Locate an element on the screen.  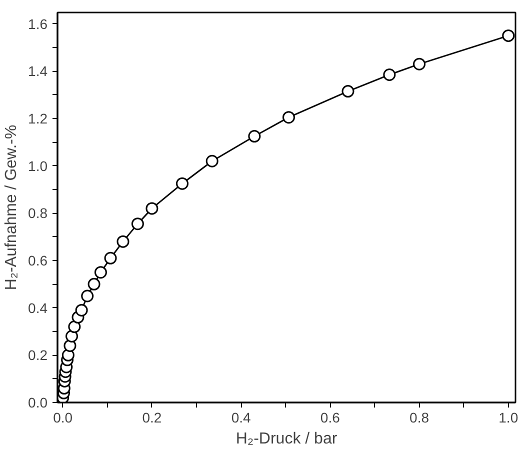
y-tick-label: 0.4 is located at coordinates (38, 308).